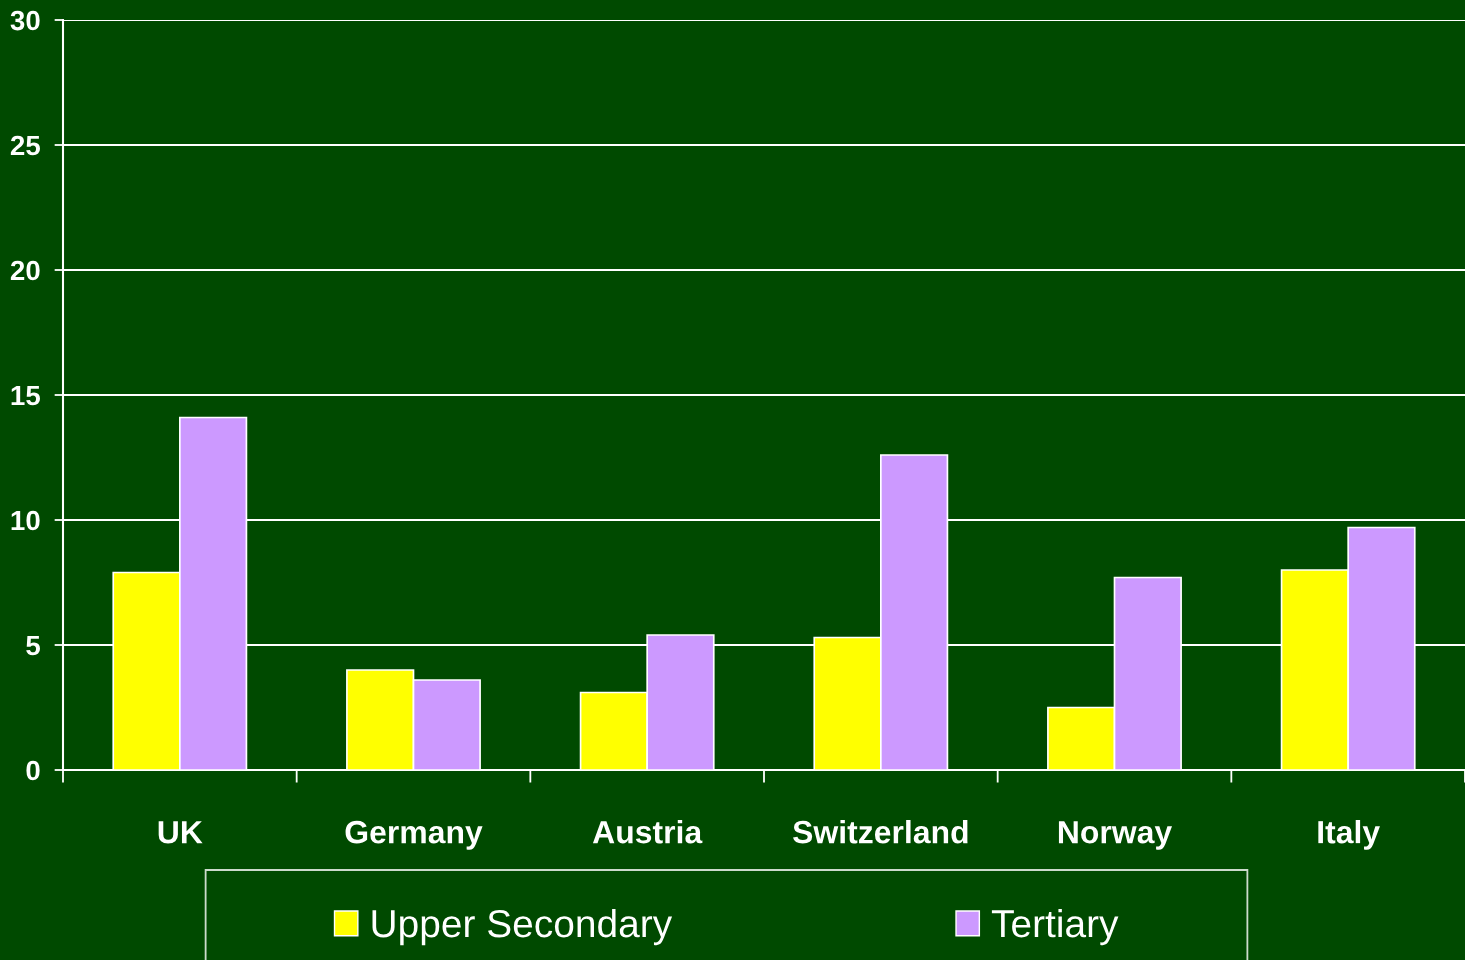  I want to click on legend-label: Tertiary, so click(1055, 927).